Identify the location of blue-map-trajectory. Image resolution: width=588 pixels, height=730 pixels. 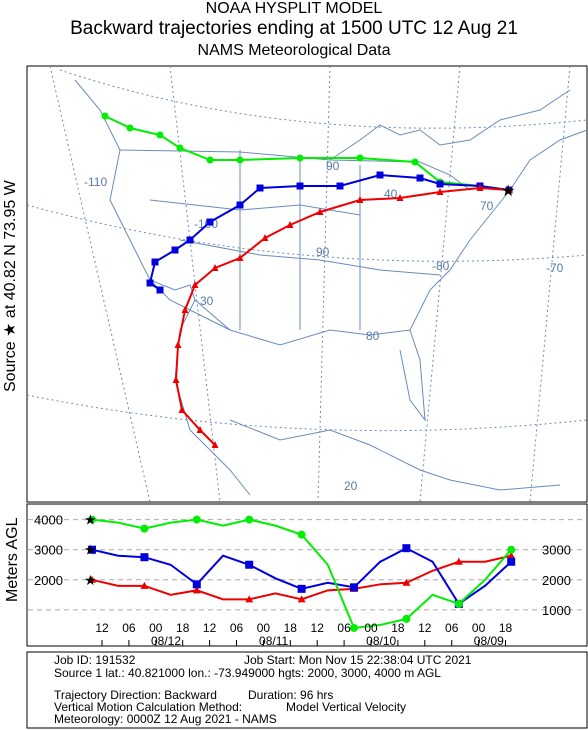
(329, 232).